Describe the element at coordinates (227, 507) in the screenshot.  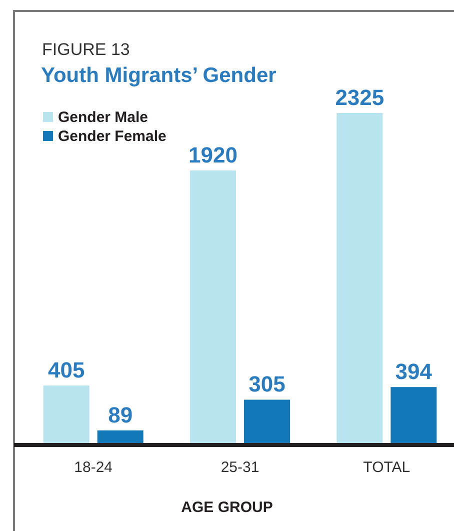
I see `x-axis-title: AGE GROUP` at that location.